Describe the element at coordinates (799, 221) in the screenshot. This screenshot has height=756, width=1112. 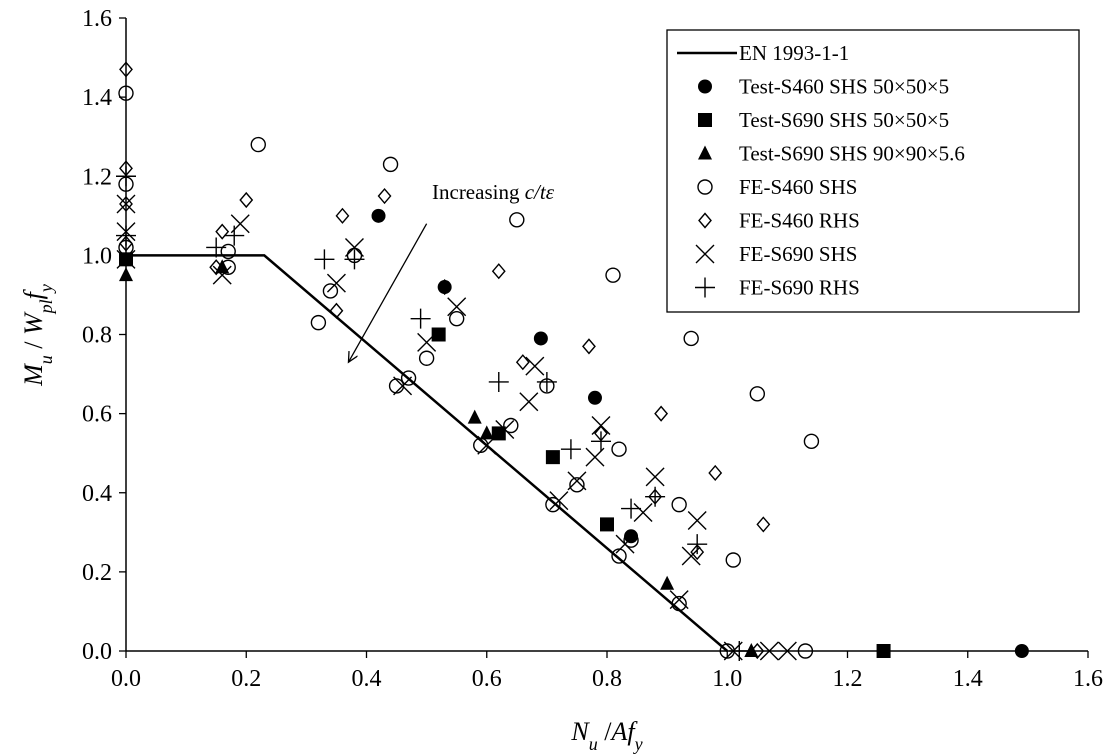
I see `legend-label: FE-S460 RHS` at that location.